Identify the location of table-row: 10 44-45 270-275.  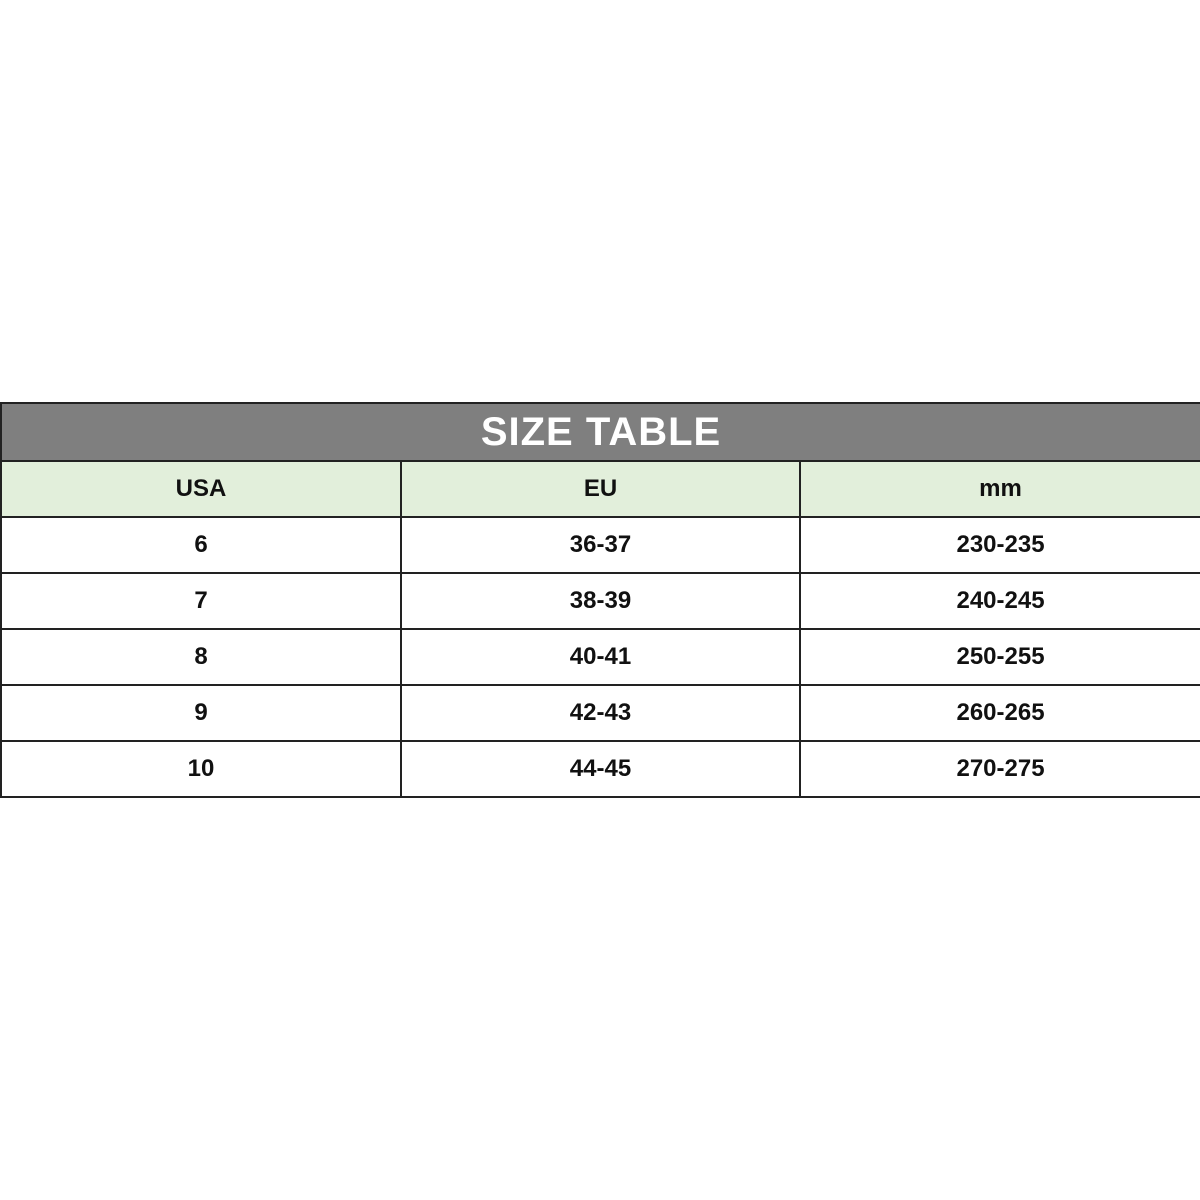
(600, 769).